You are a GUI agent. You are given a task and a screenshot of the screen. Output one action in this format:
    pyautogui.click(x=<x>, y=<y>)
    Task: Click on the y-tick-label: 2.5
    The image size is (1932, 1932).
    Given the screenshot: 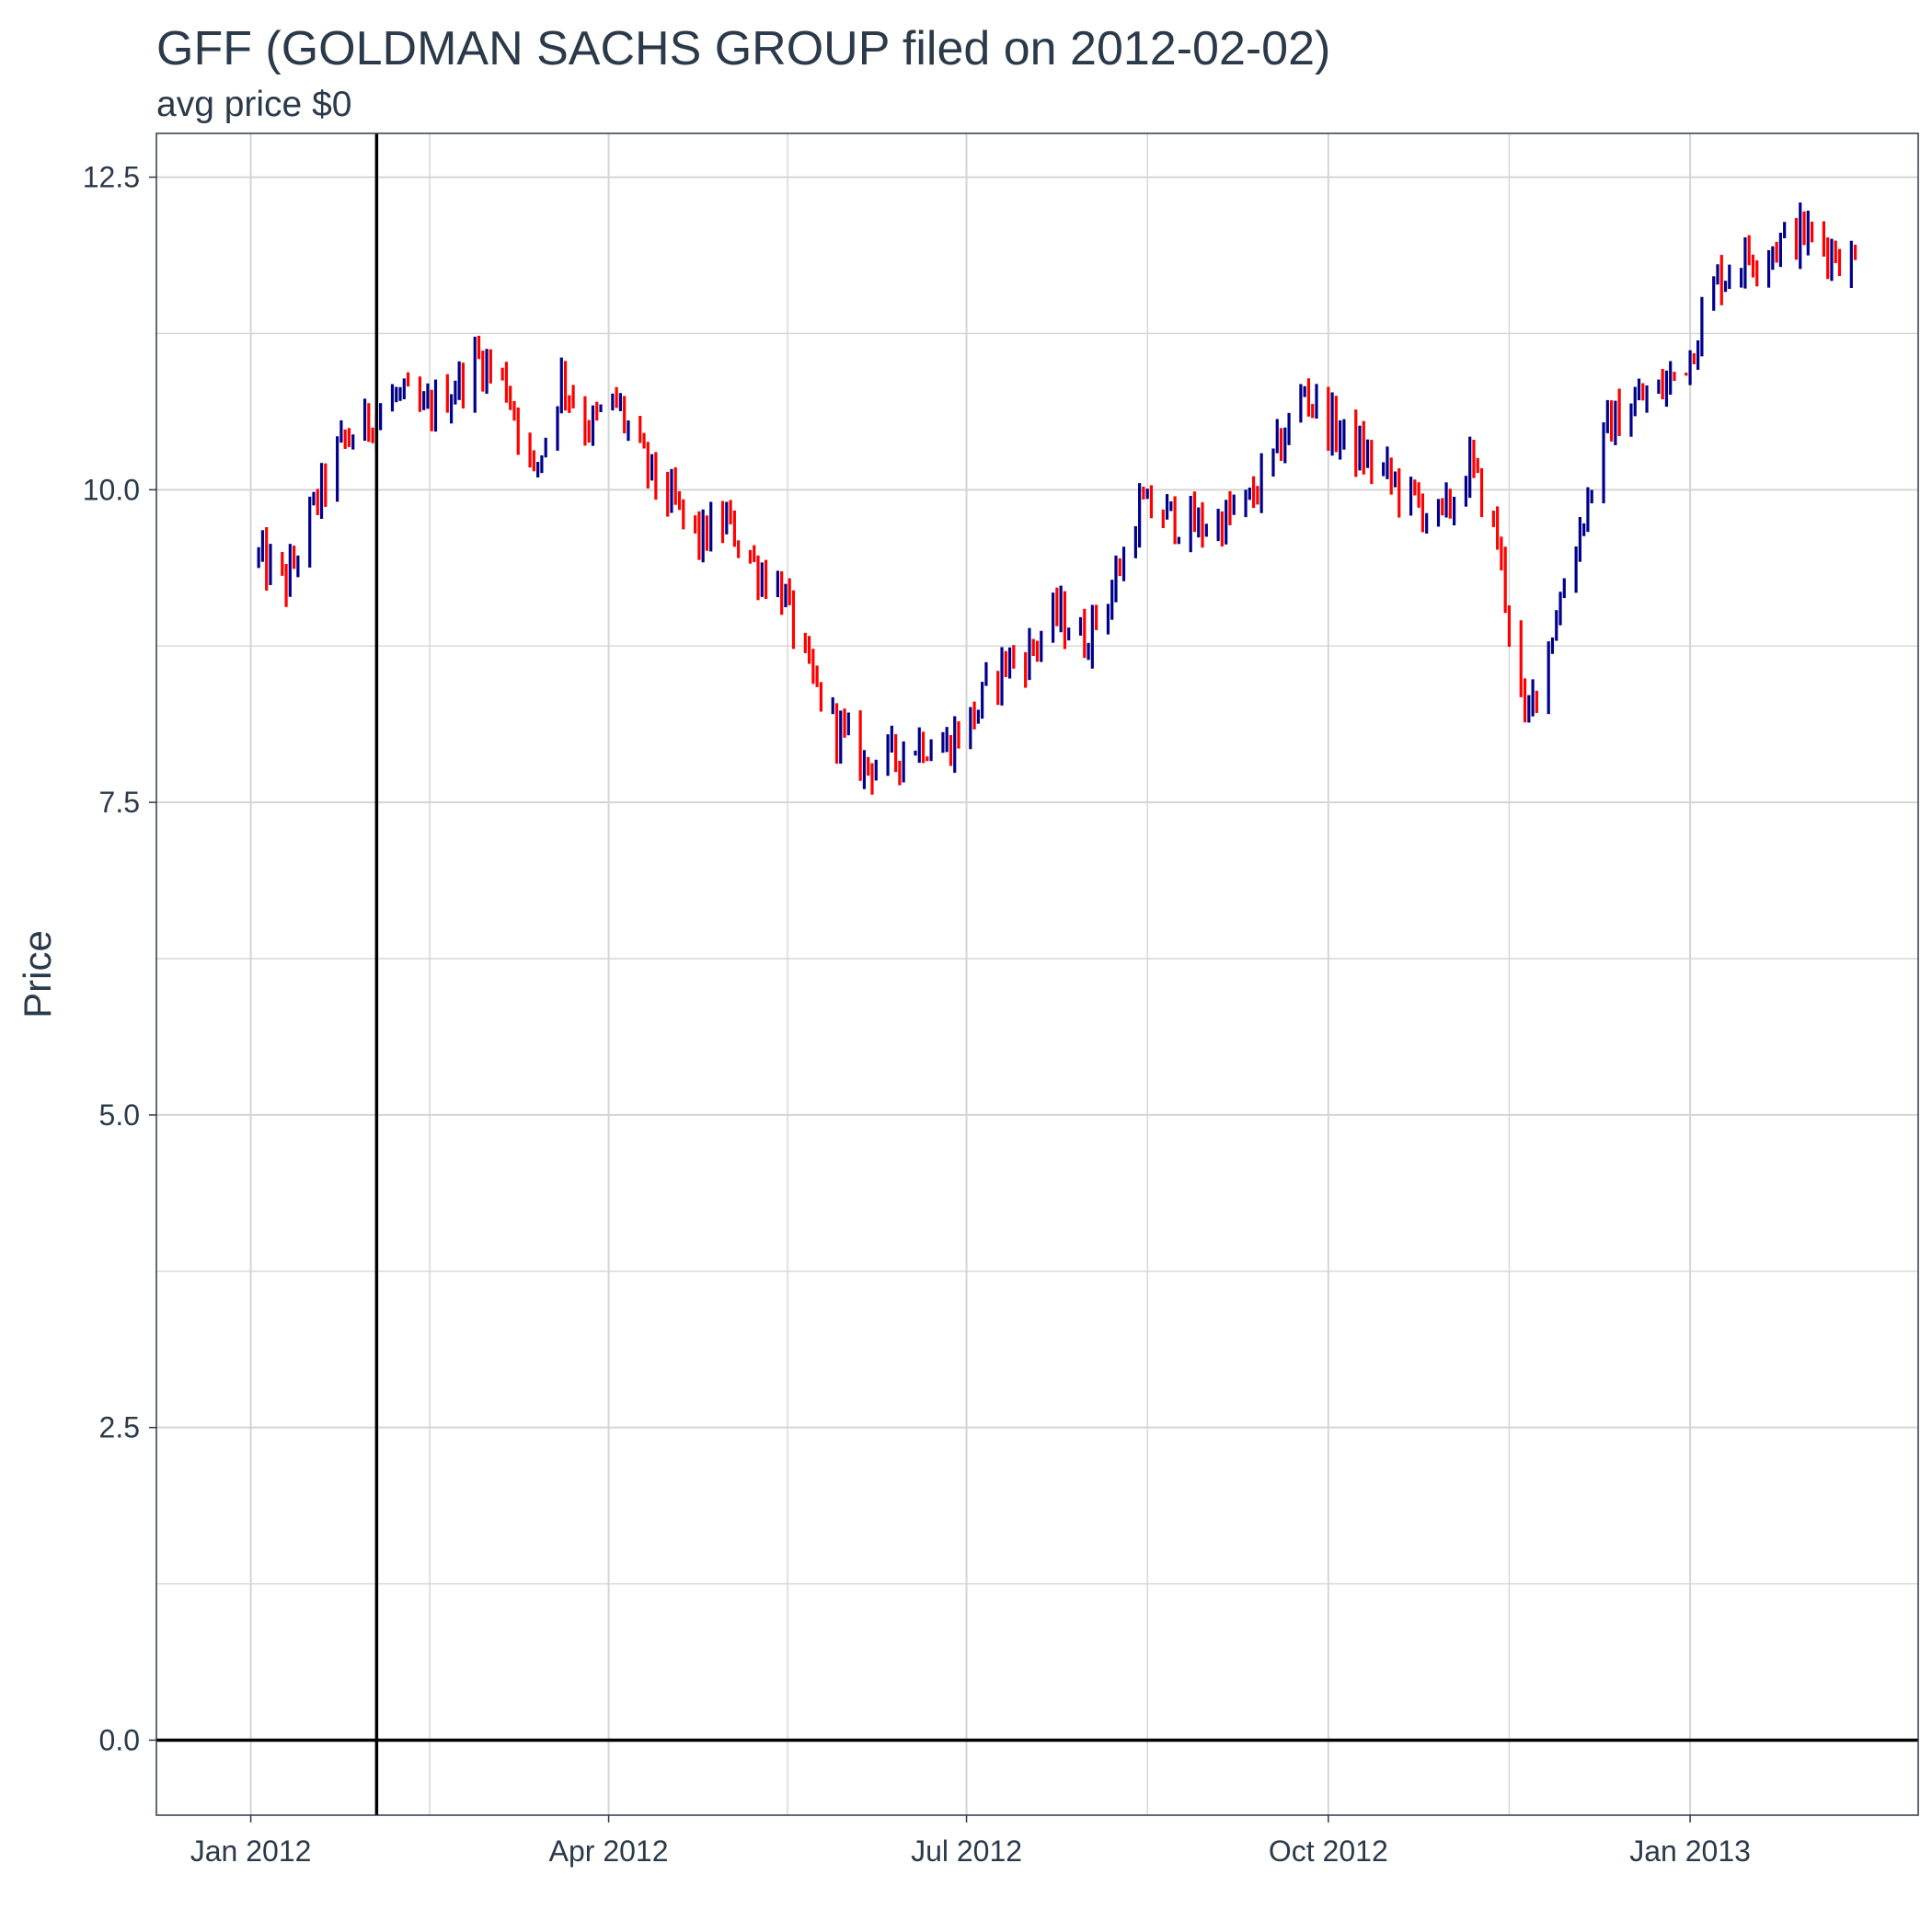 What is the action you would take?
    pyautogui.click(x=120, y=1427)
    